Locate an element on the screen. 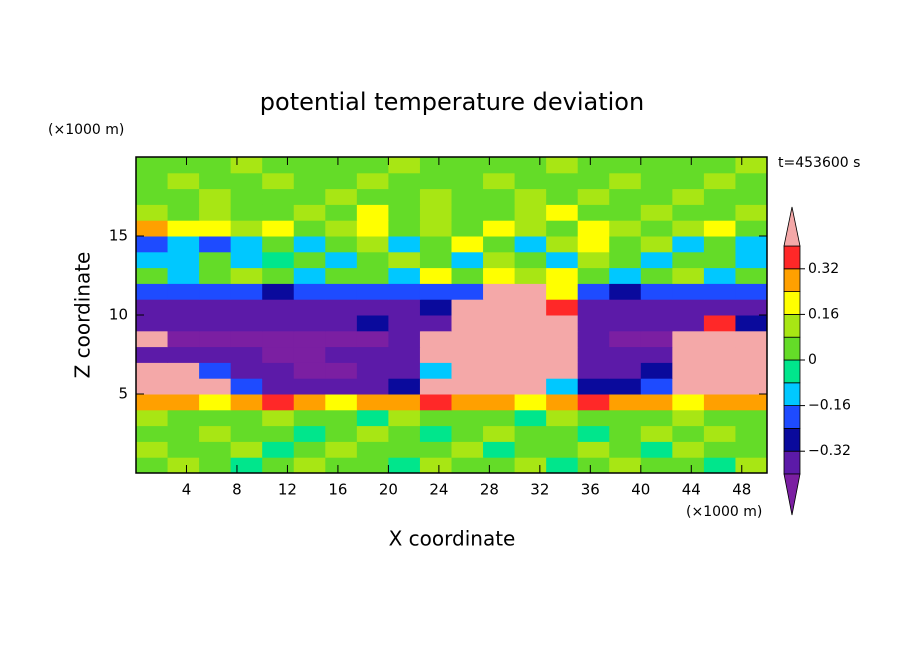 This screenshot has height=654, width=904. x-tick-label: 32 is located at coordinates (539, 490).